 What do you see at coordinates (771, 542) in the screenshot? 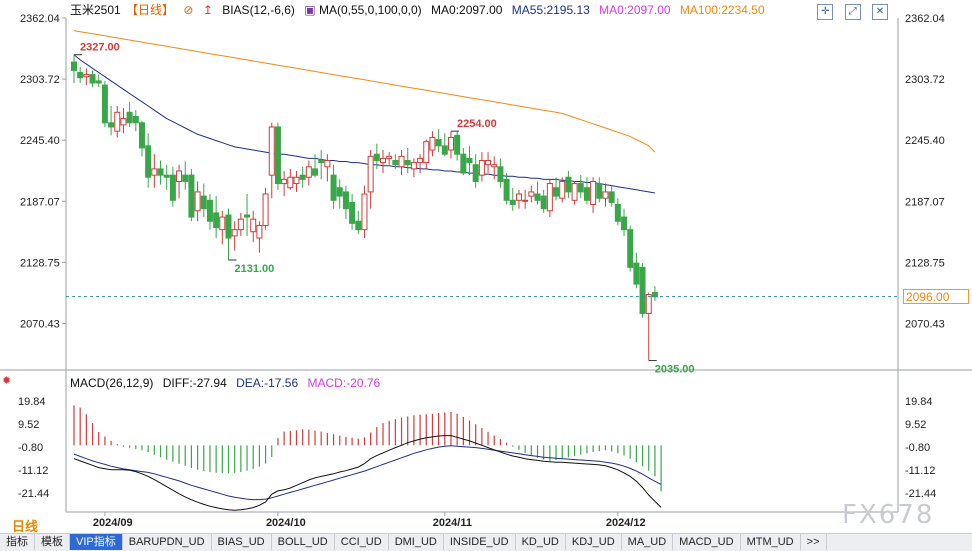
I see `tab-13: MTM_UD` at bounding box center [771, 542].